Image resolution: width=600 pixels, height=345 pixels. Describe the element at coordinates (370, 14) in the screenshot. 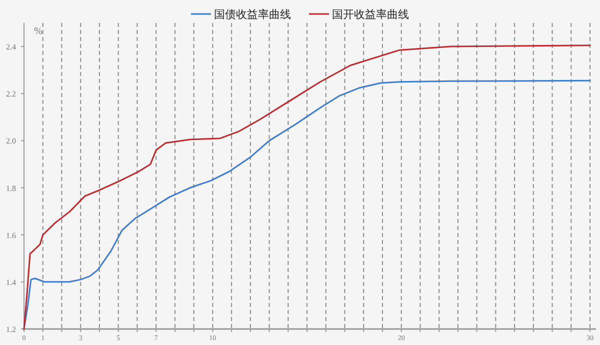

I see `legend-label: 国开收益率曲线` at that location.